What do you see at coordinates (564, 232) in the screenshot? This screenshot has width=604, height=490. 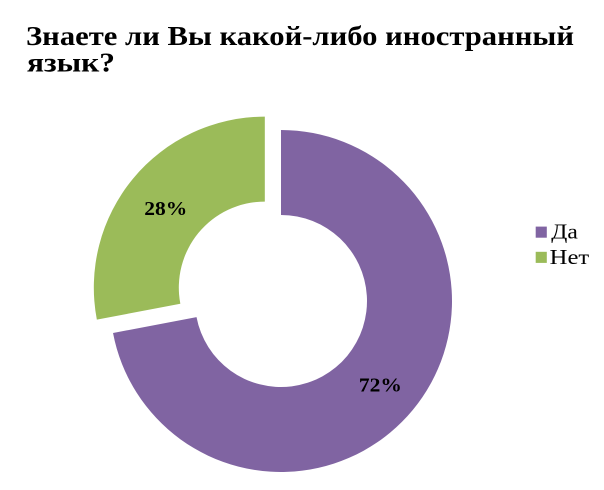 I see `svg-text: Да` at bounding box center [564, 232].